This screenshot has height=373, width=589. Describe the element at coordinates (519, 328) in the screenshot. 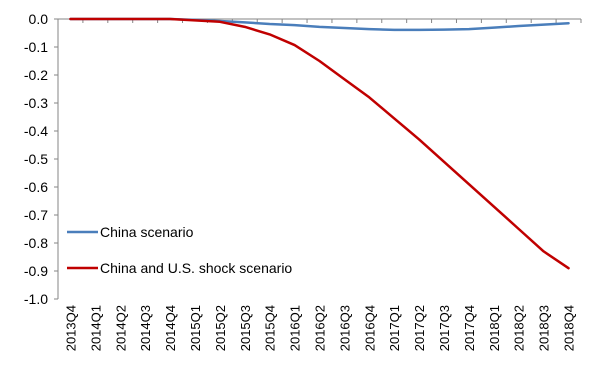

I see `x-tick-label: 2018Q2` at that location.